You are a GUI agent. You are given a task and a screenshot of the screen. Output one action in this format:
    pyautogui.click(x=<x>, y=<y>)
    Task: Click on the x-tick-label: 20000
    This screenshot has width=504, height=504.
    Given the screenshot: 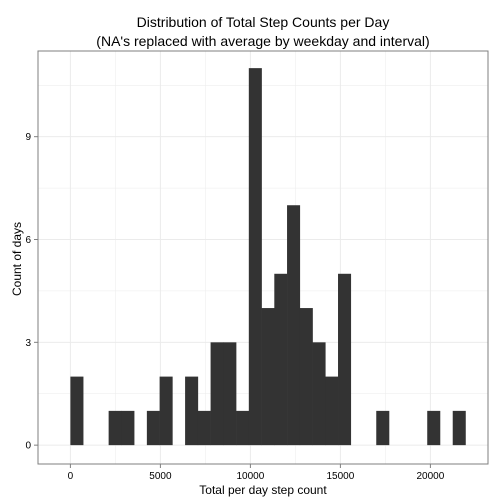 What is the action you would take?
    pyautogui.click(x=430, y=476)
    